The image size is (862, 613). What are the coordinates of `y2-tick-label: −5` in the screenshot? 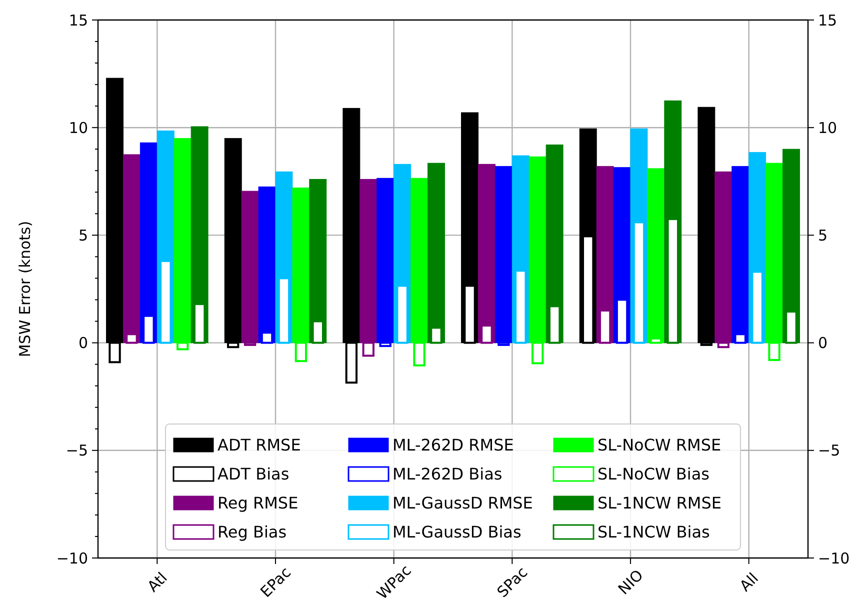 It's located at (829, 451).